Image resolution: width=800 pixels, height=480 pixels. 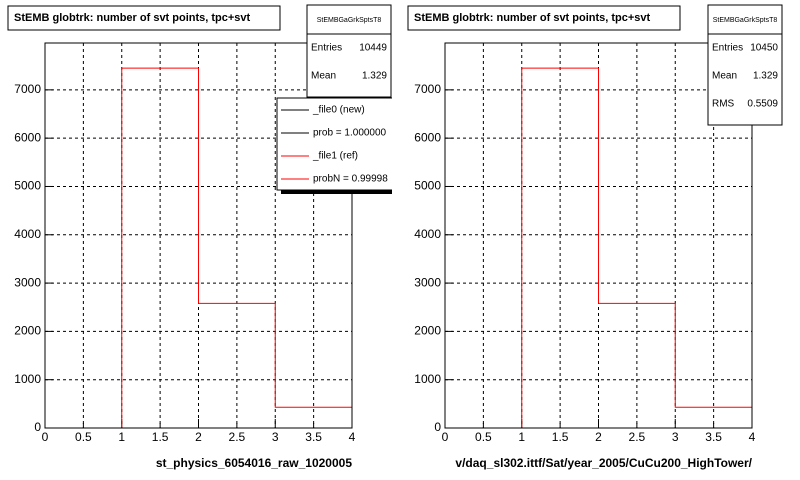 I want to click on legend-label: _file1 (ref), so click(x=335, y=156).